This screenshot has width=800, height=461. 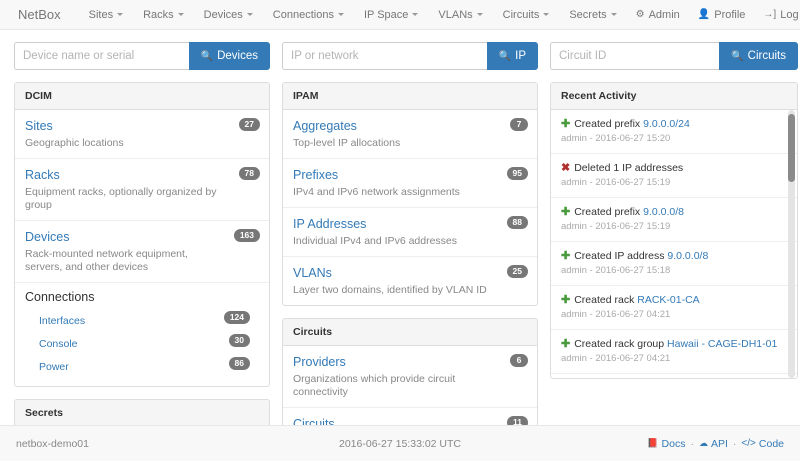 What do you see at coordinates (106, 15) in the screenshot?
I see `nav-item-sites: Sites` at bounding box center [106, 15].